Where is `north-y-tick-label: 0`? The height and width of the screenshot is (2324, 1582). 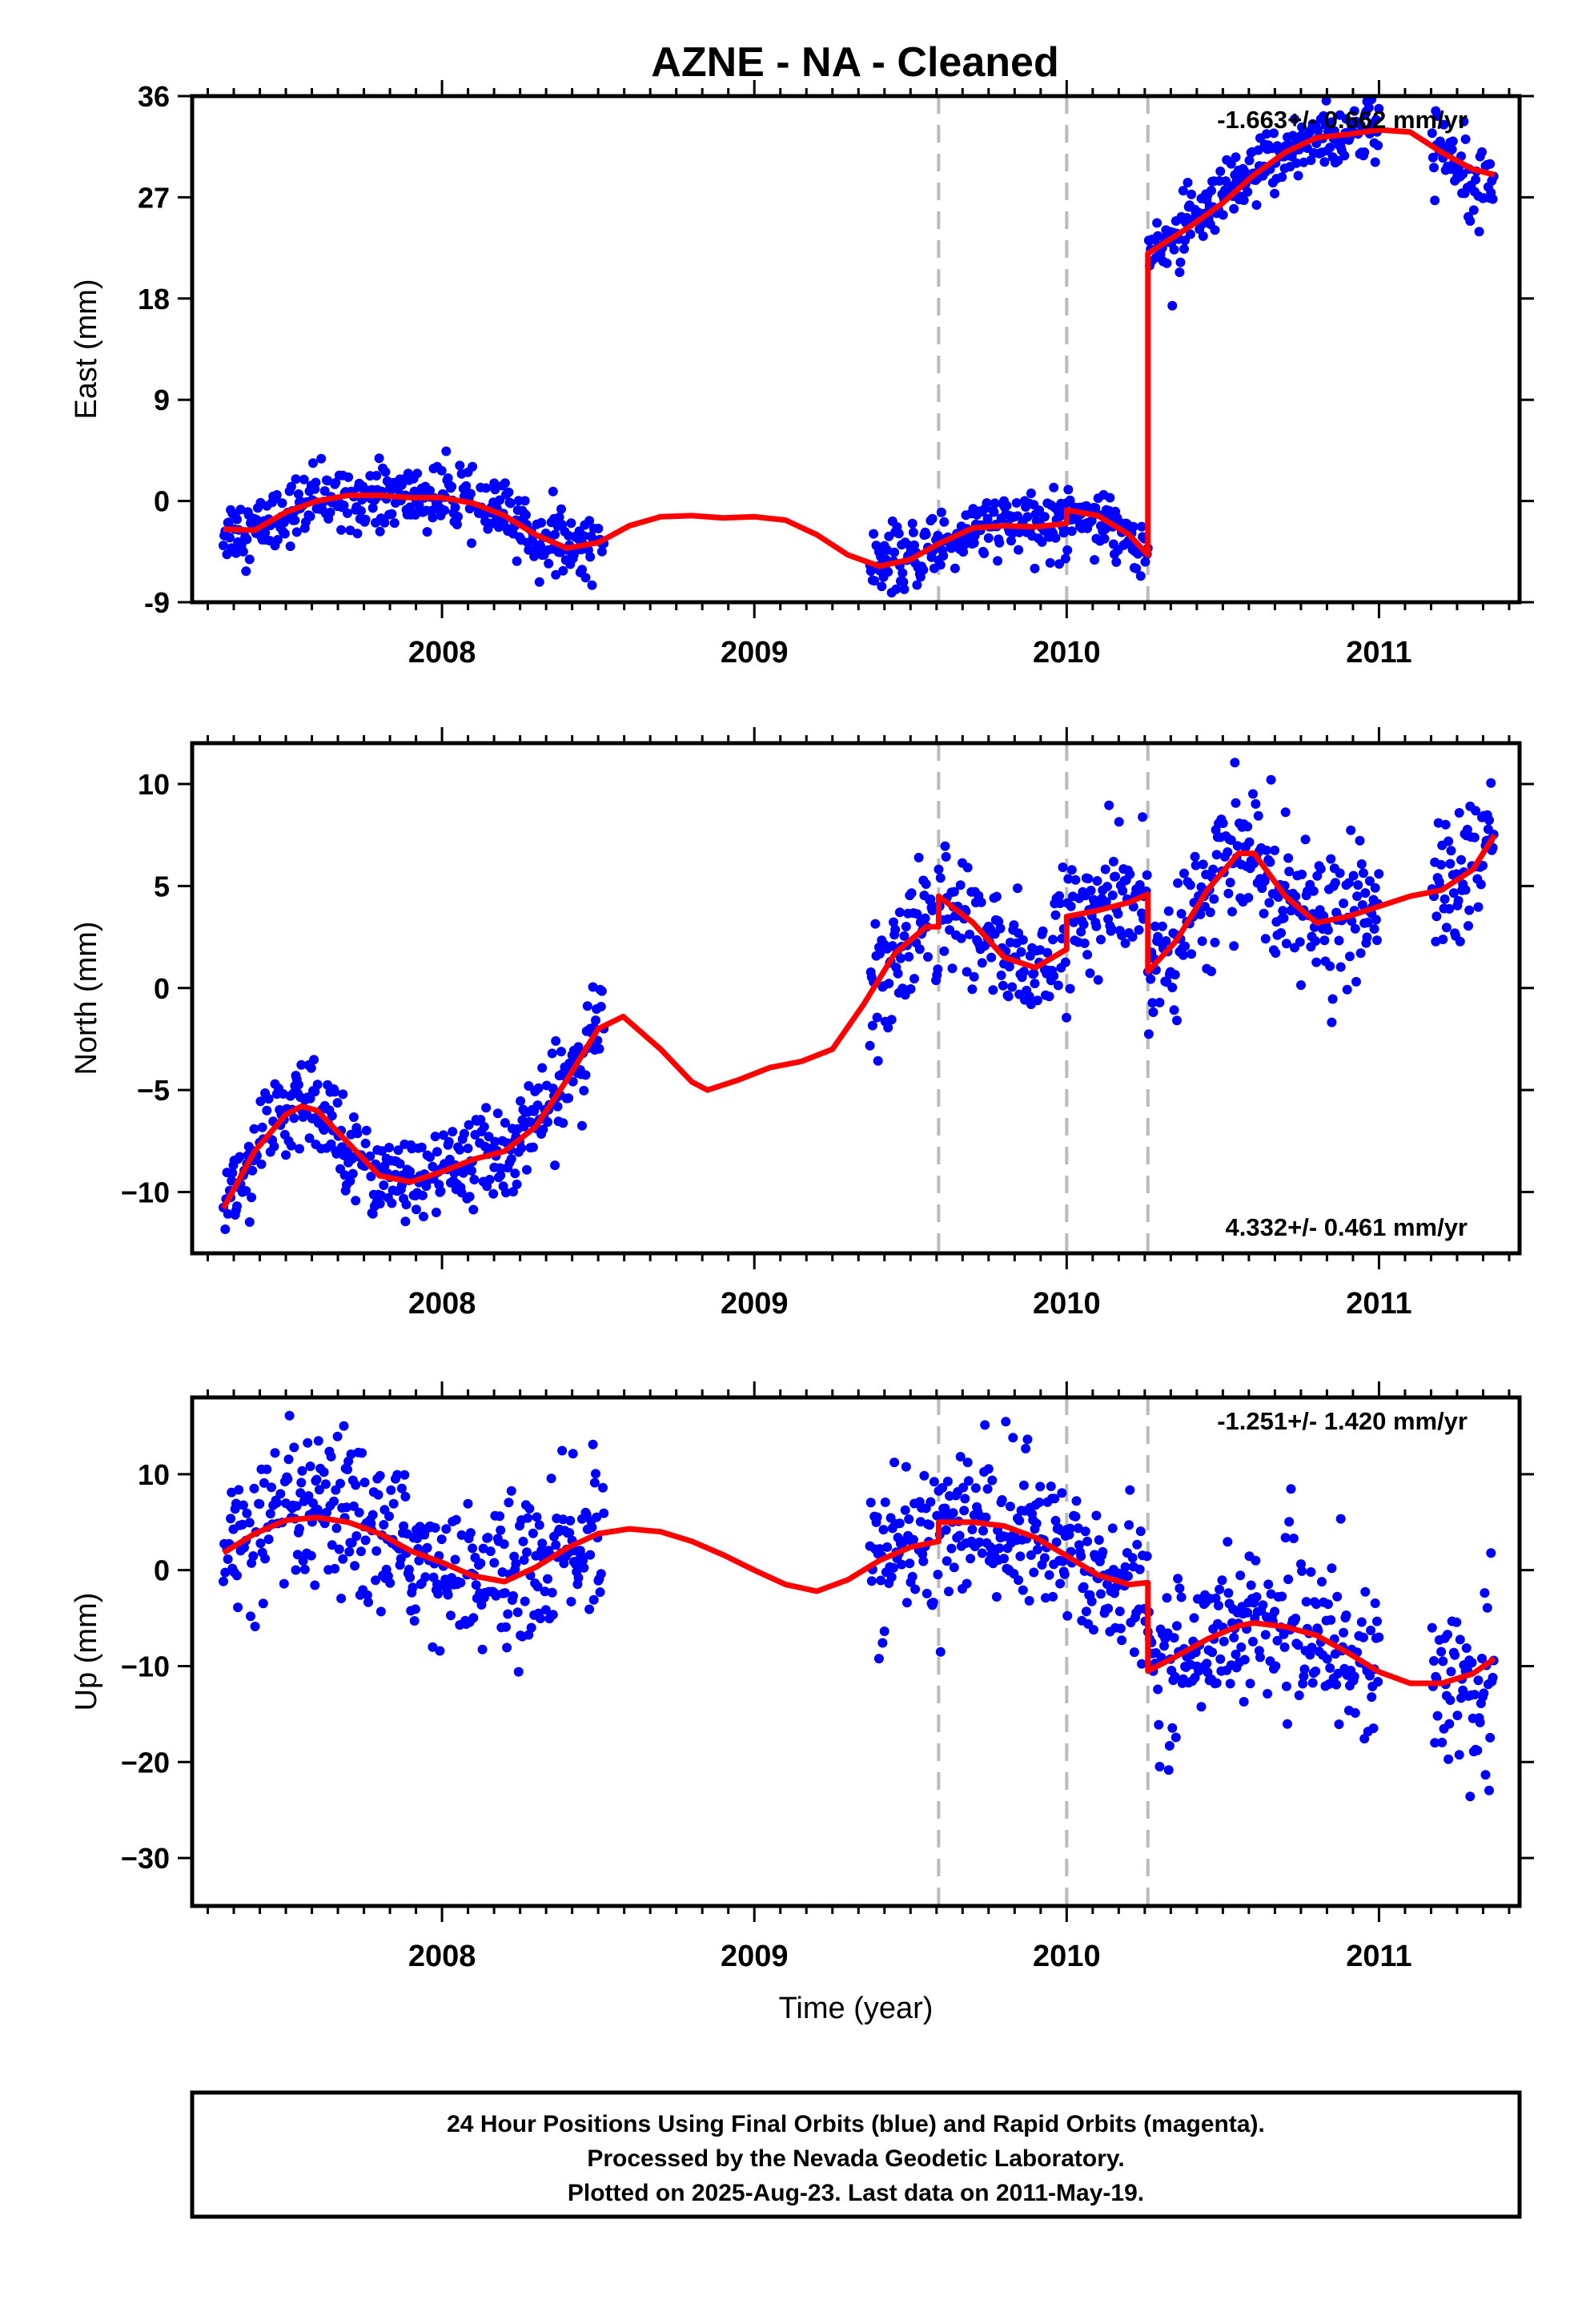
north-y-tick-label: 0 is located at coordinates (162, 988).